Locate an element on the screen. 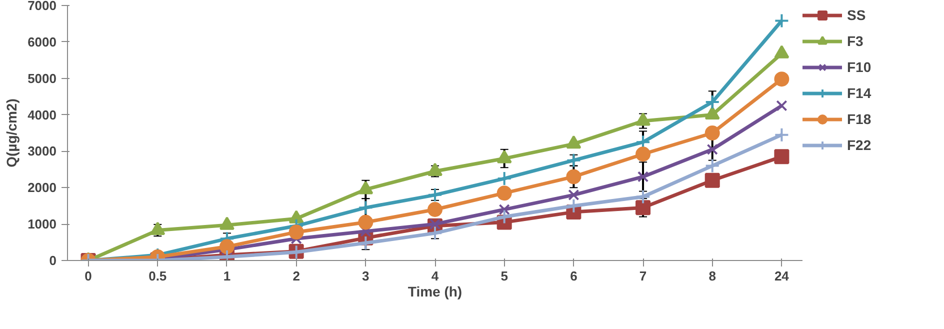  y-tick-label: 1000 is located at coordinates (42, 224).